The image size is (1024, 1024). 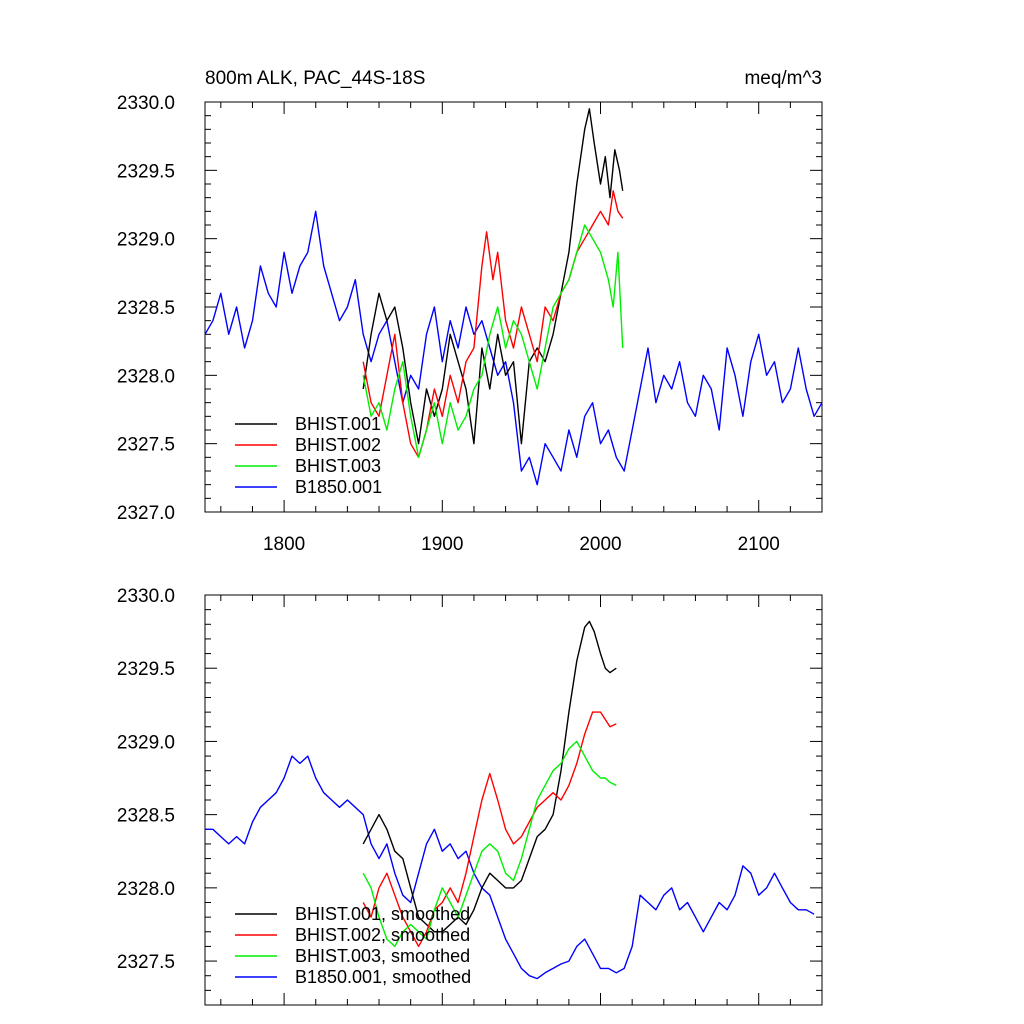 What do you see at coordinates (146, 513) in the screenshot?
I see `y-tick-label: 2327.0` at bounding box center [146, 513].